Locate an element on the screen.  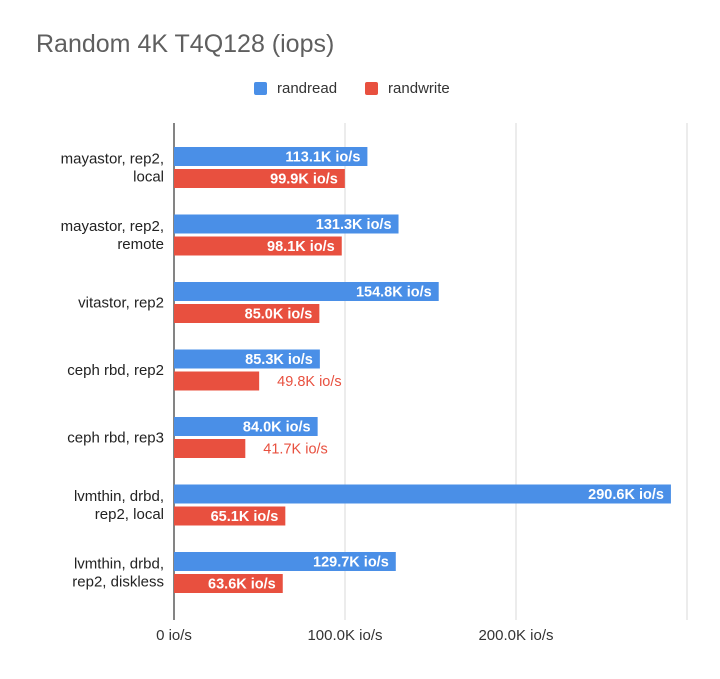
data-label-randread: 84.0K io/s is located at coordinates (277, 428).